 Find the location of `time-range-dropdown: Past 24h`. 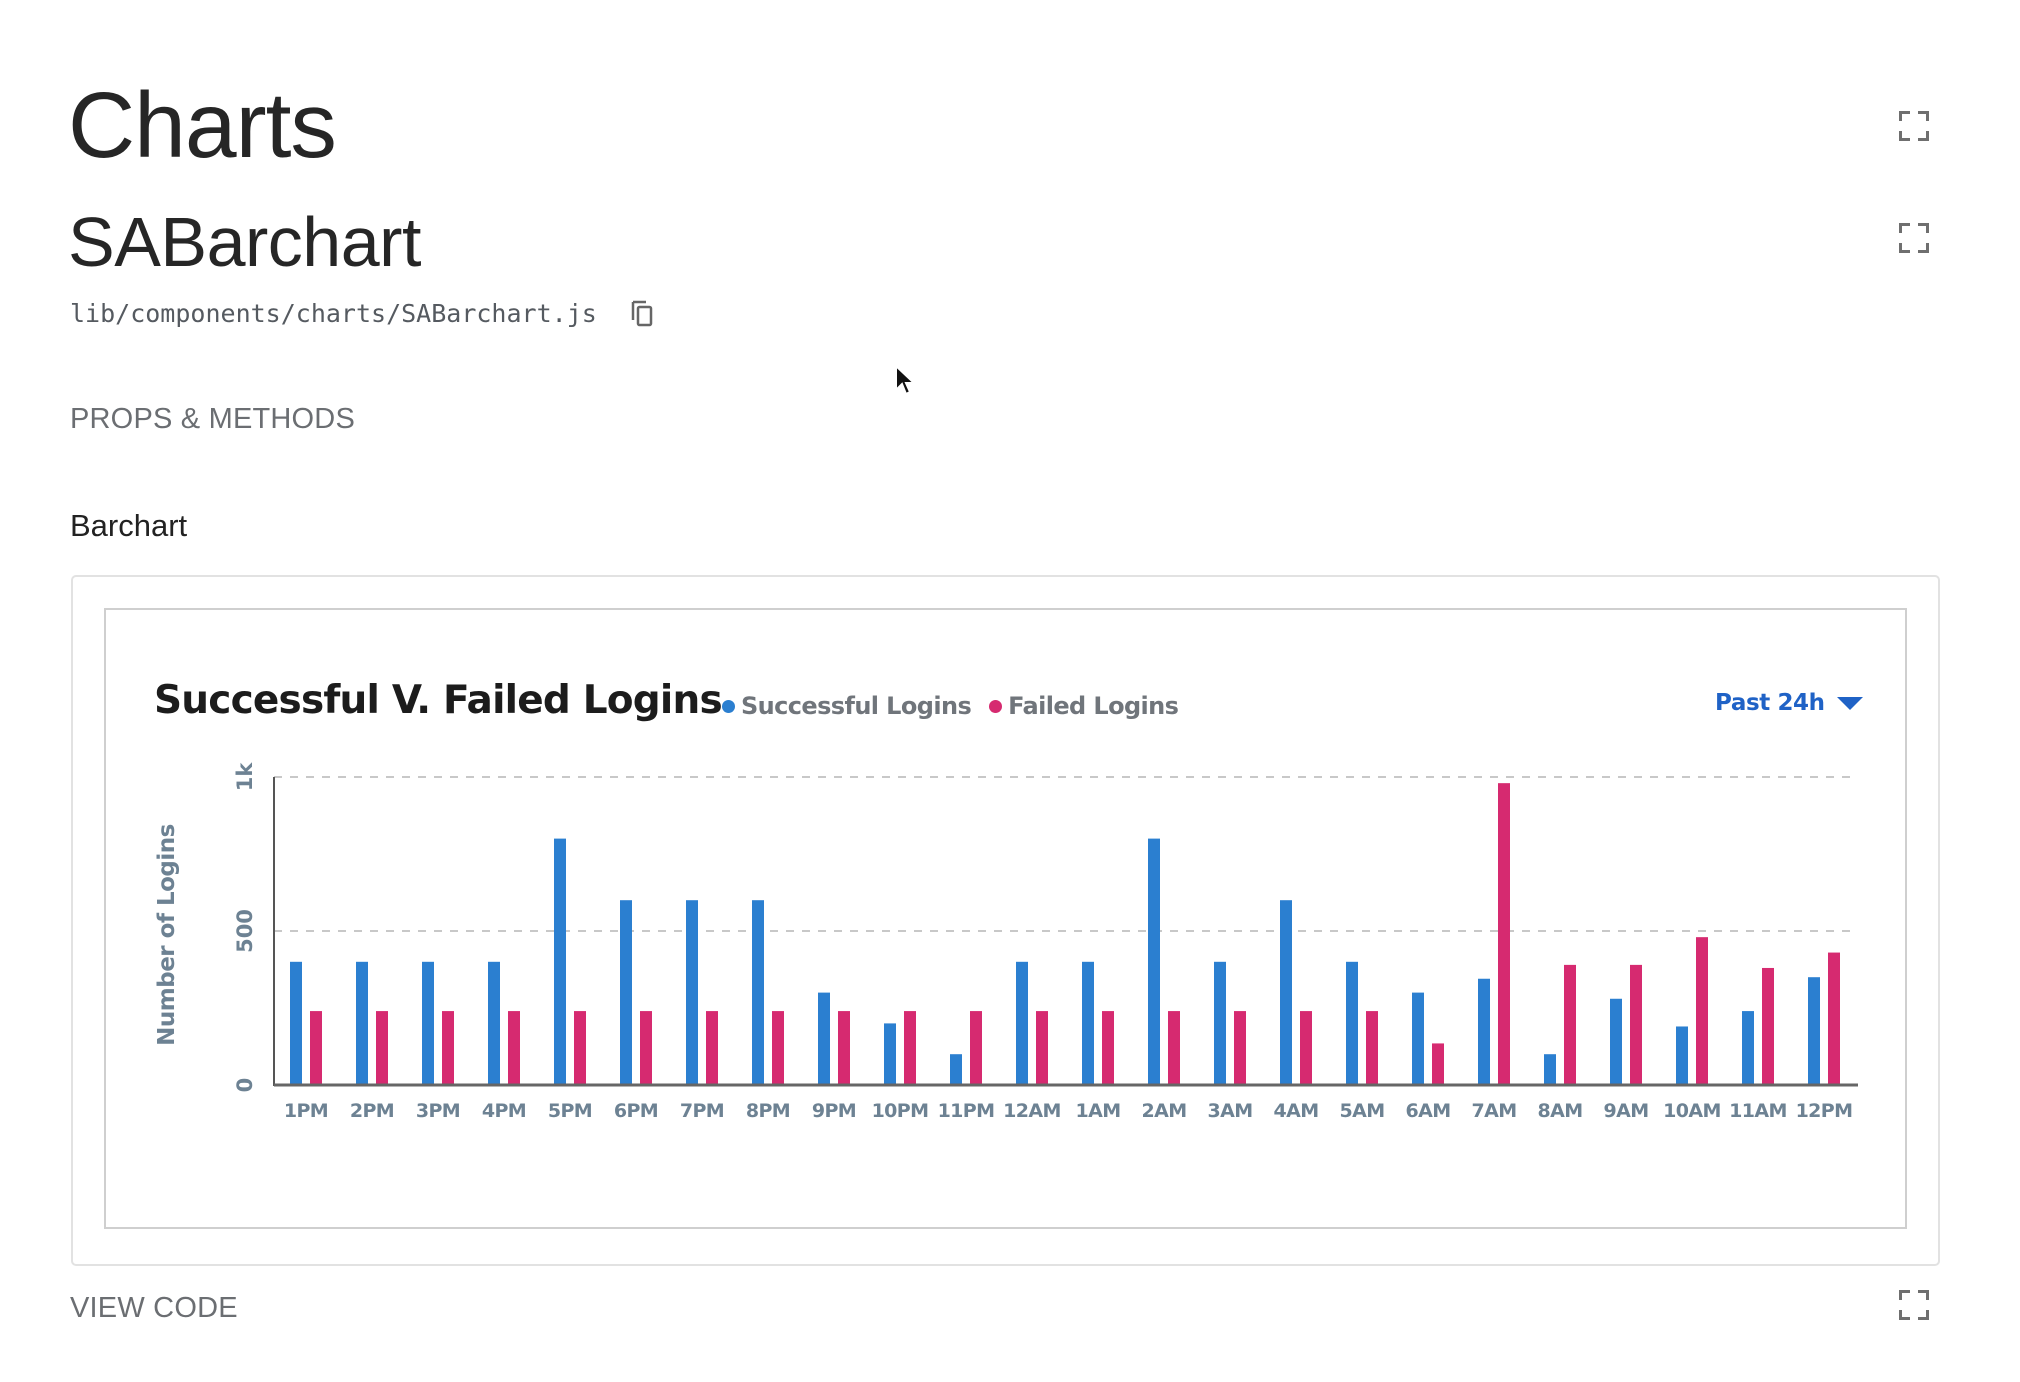

time-range-dropdown: Past 24h is located at coordinates (1789, 703).